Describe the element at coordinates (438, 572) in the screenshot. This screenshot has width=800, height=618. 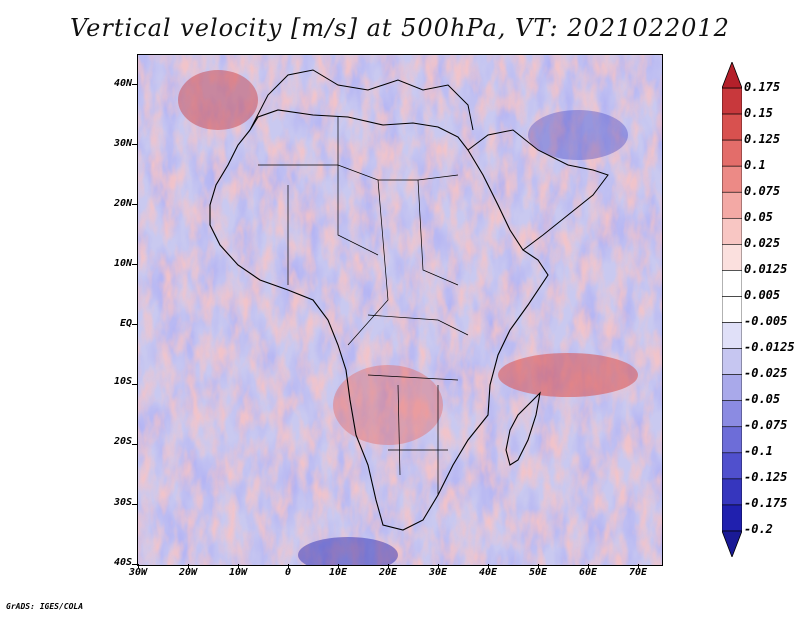
I see `lon-tick-30e: 30E` at that location.